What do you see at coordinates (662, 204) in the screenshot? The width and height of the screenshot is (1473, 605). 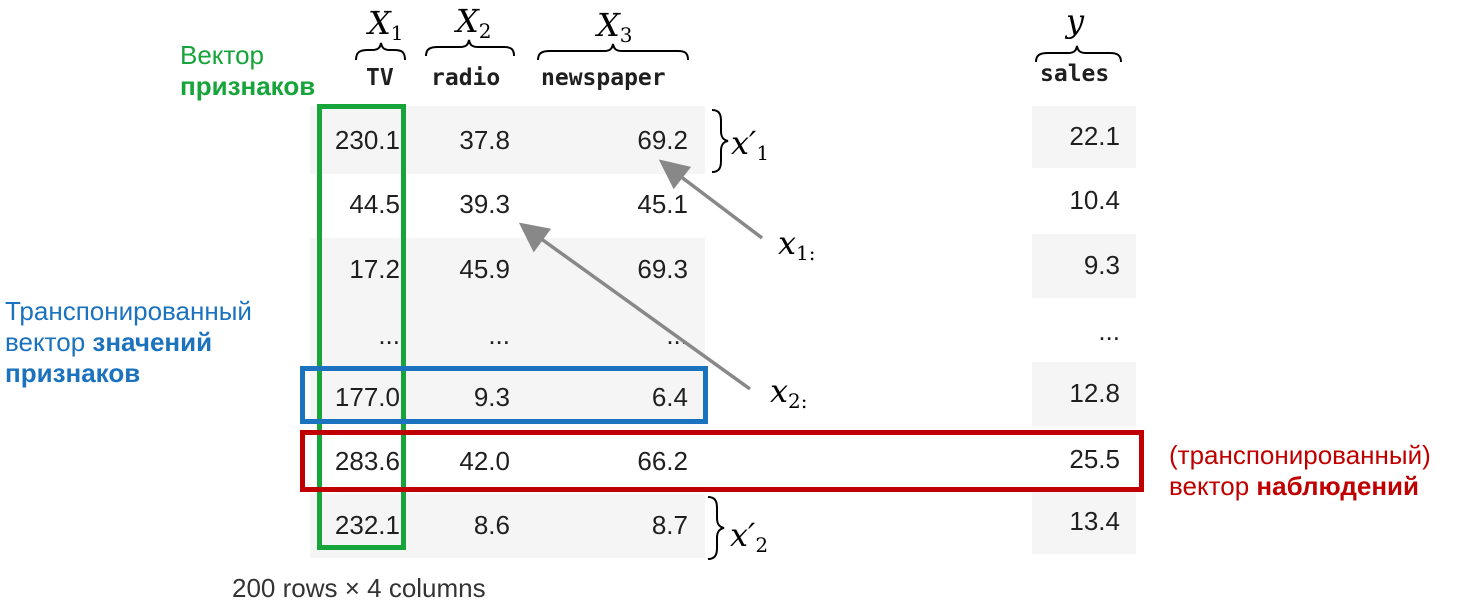 I see `cell-newspaper: 45.1` at bounding box center [662, 204].